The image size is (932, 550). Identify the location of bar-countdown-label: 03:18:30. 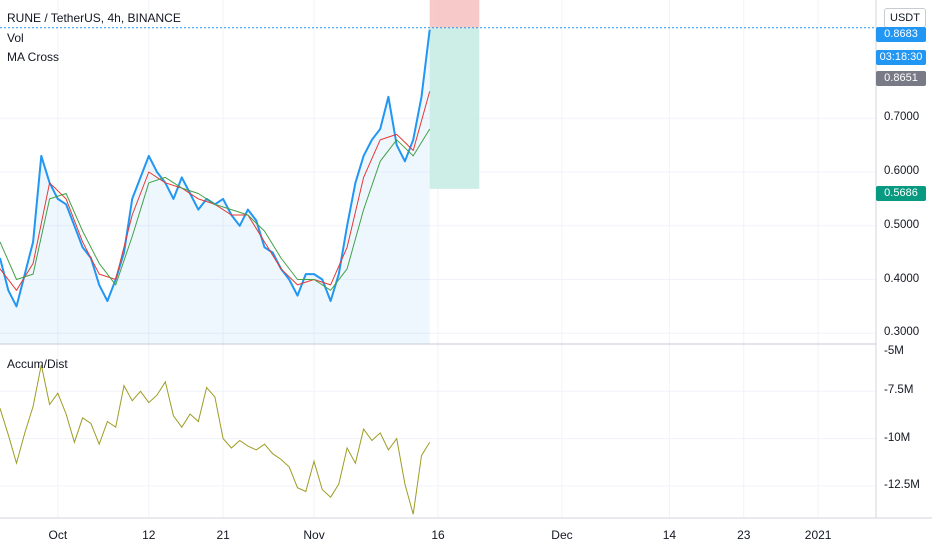
(901, 57).